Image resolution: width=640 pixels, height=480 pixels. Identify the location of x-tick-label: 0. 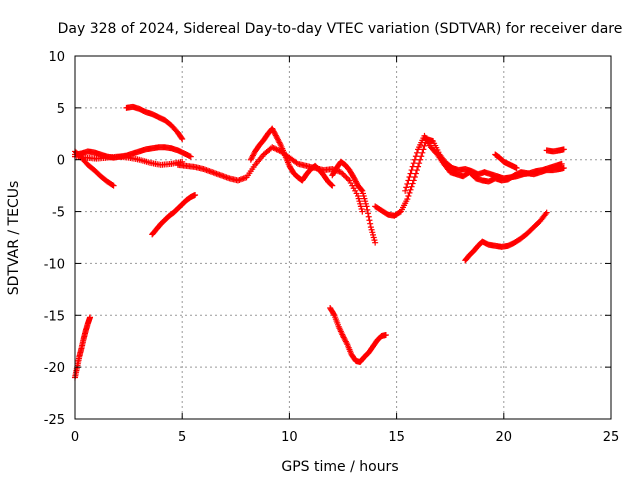
(75, 437).